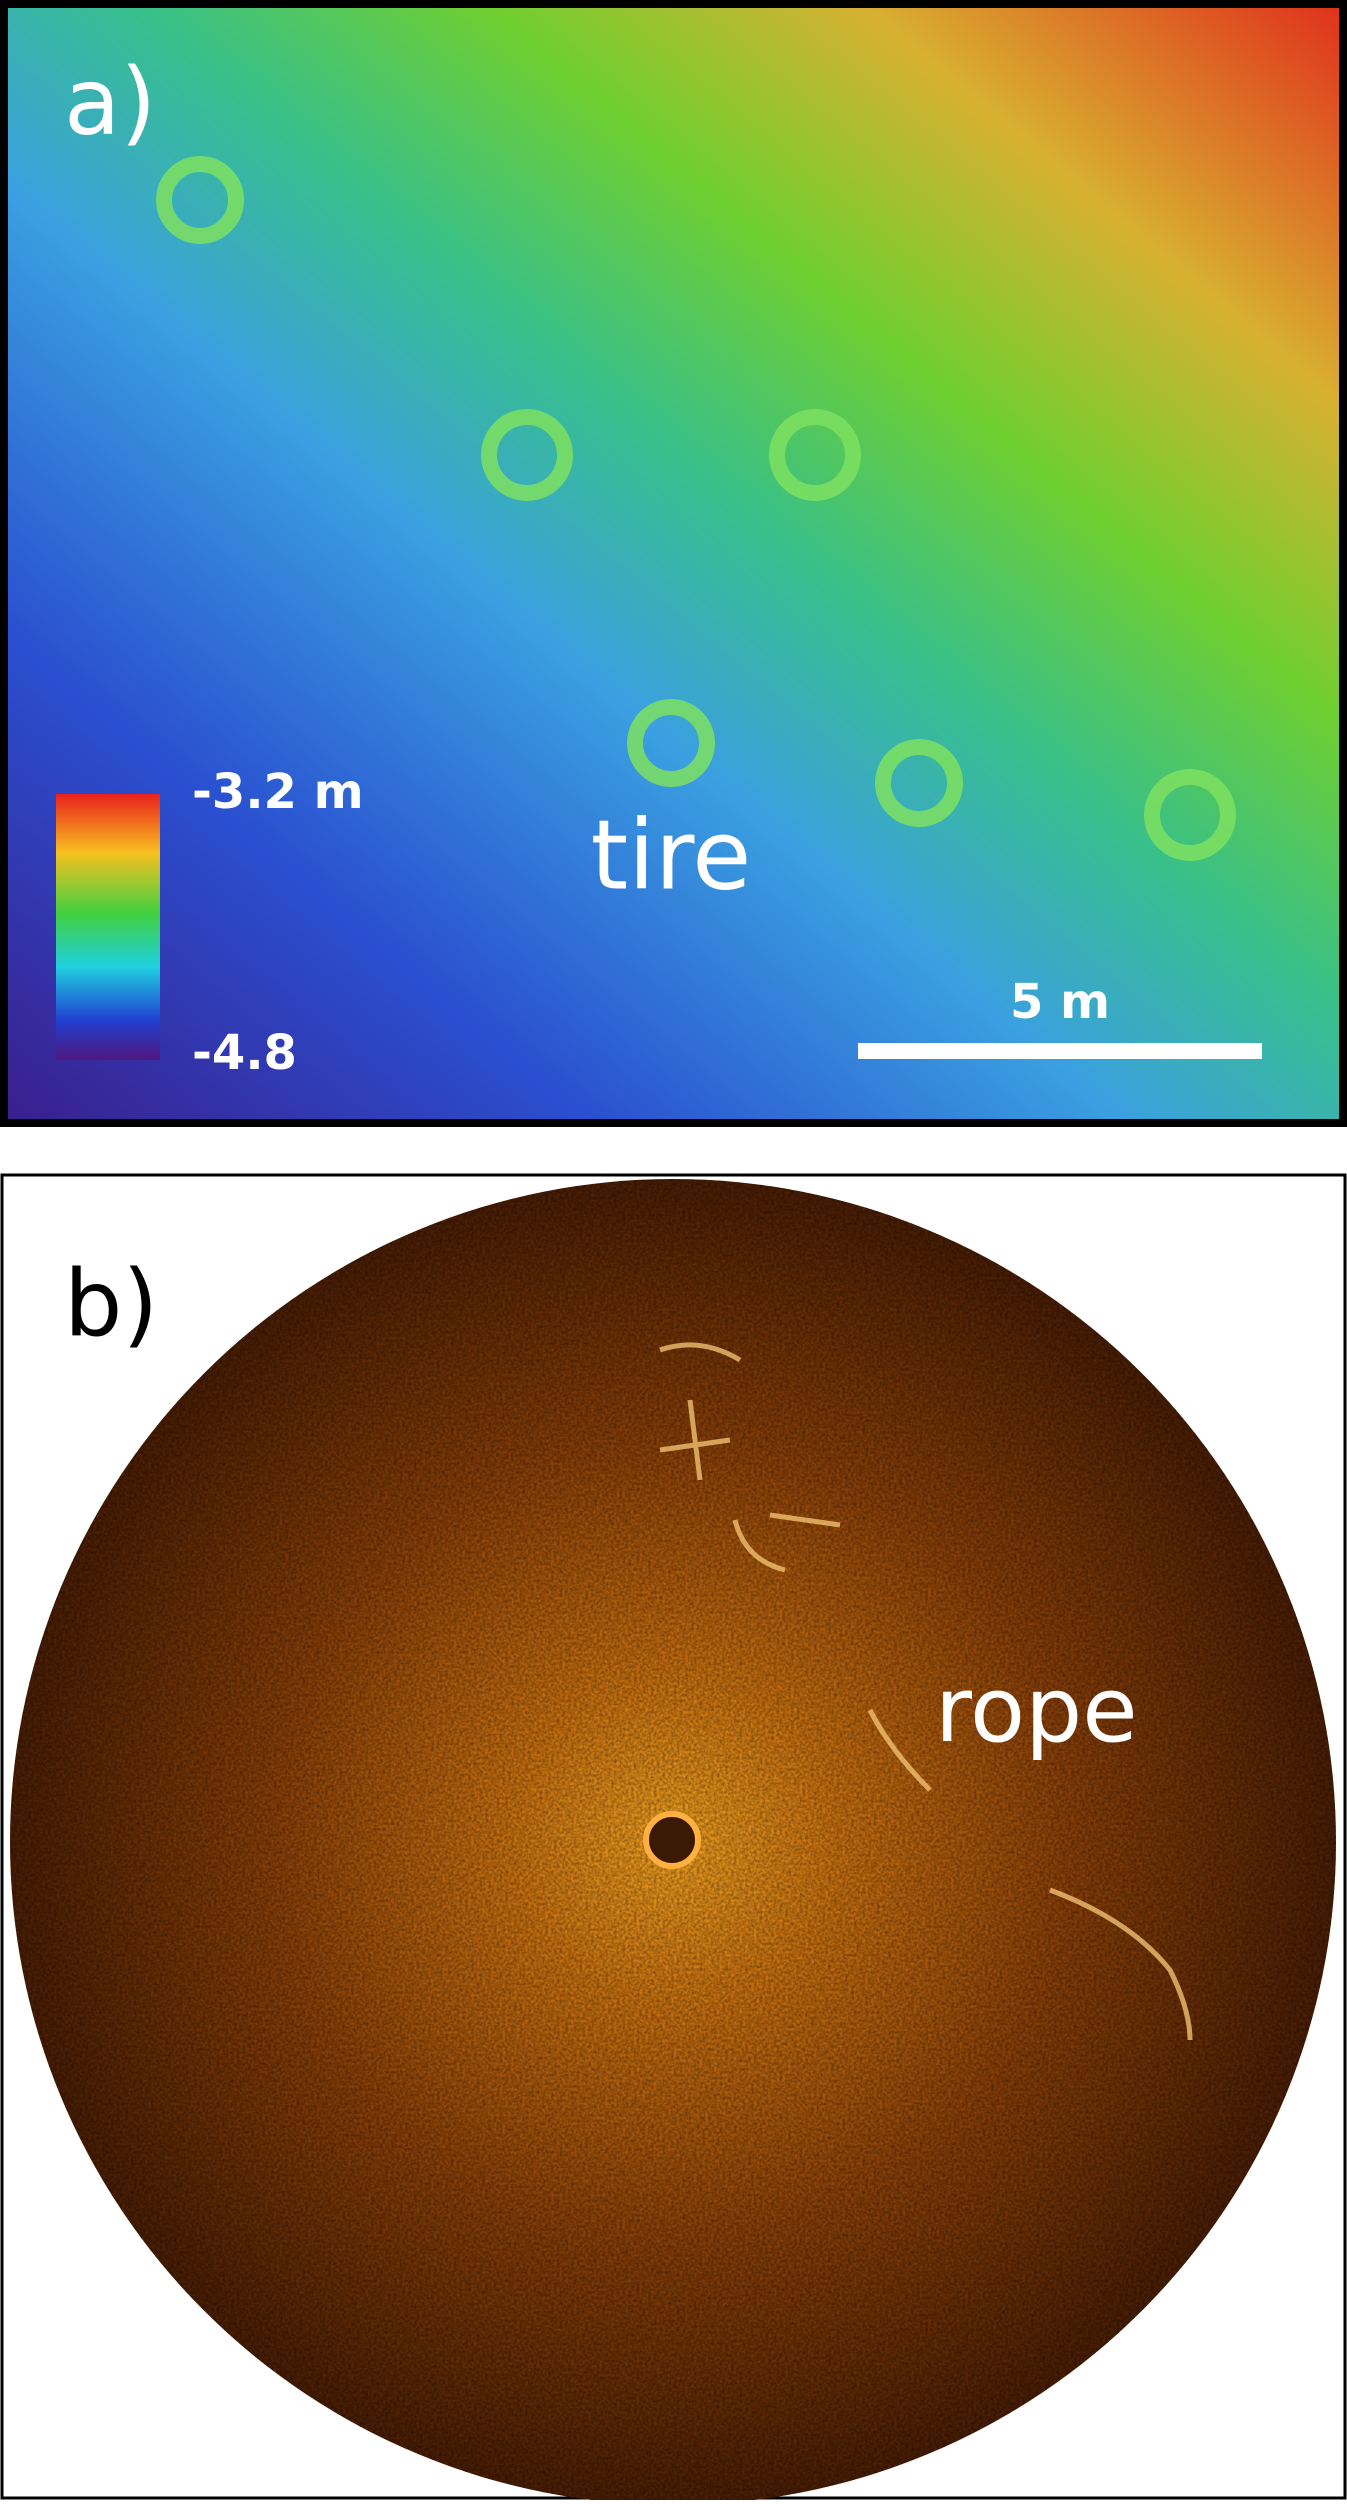 This screenshot has width=1347, height=2504. What do you see at coordinates (926, 1691) in the screenshot?
I see `rope-features` at bounding box center [926, 1691].